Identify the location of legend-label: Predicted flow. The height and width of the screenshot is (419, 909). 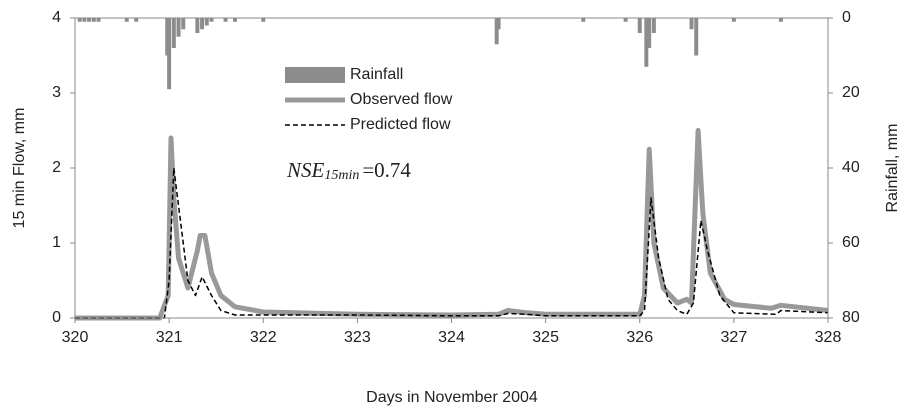
(400, 124).